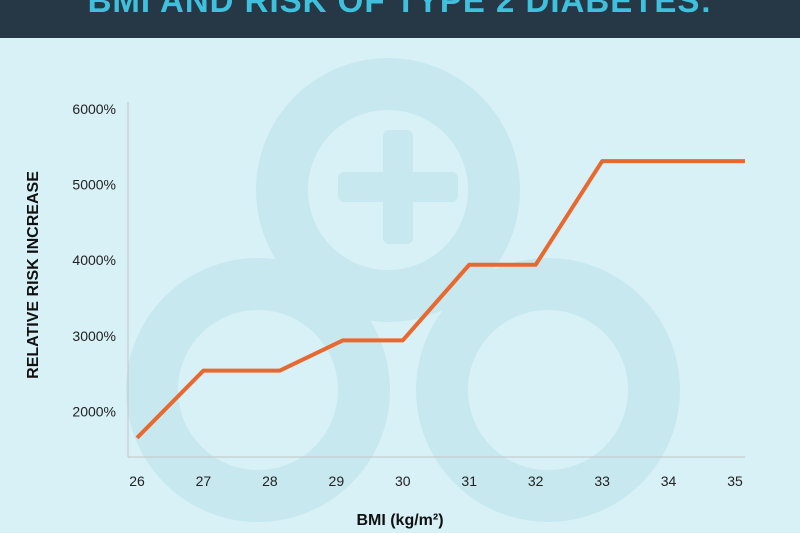 The width and height of the screenshot is (800, 533). Describe the element at coordinates (400, 9) in the screenshot. I see `chart-title: BMI AND RISK OF TYPE 2 DIABETES:` at that location.